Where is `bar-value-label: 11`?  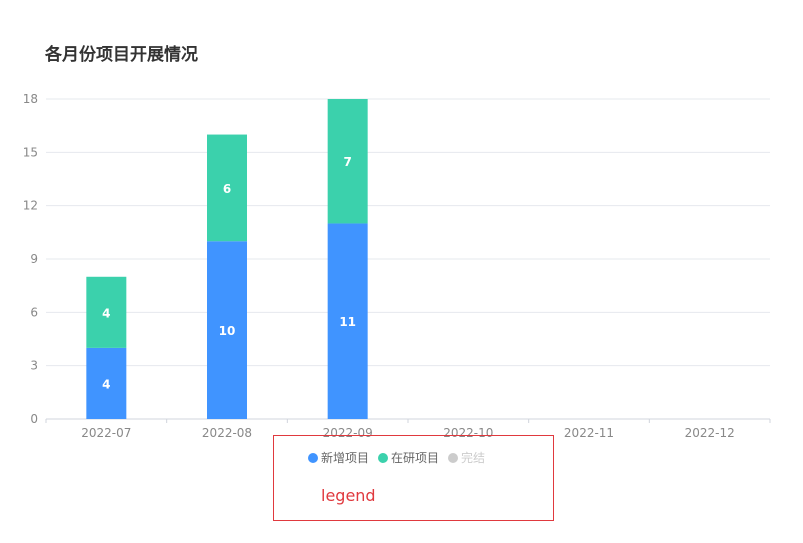
bar-value-label: 11 is located at coordinates (347, 322).